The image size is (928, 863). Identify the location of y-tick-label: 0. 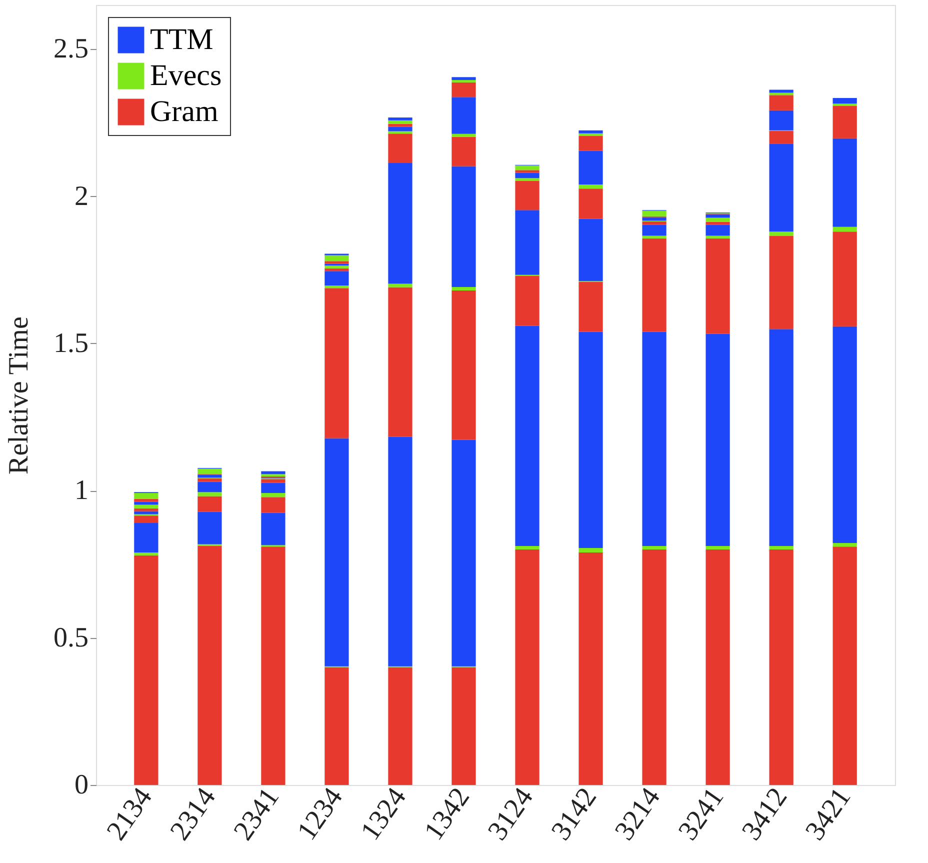
(81, 785).